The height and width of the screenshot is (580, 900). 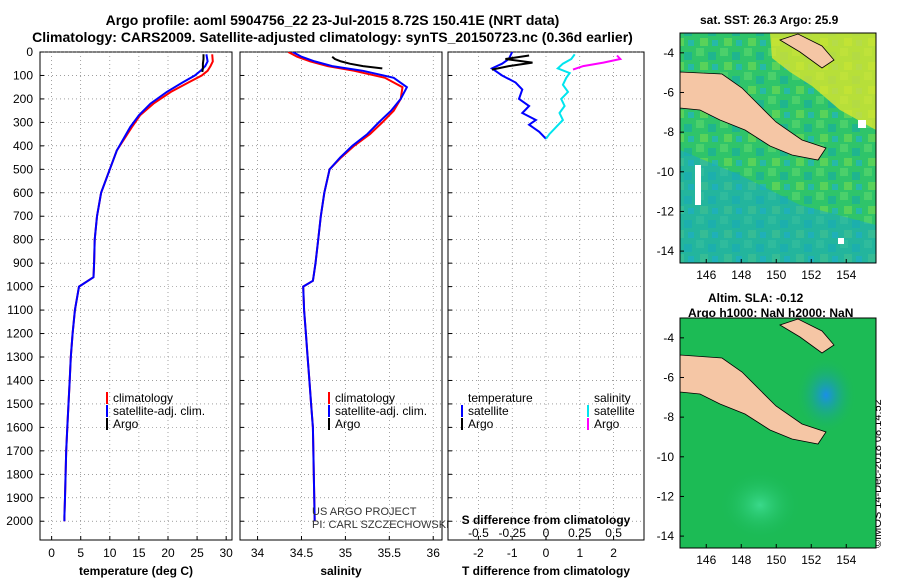 I want to click on sst-land-new-guinea, so click(x=753, y=116).